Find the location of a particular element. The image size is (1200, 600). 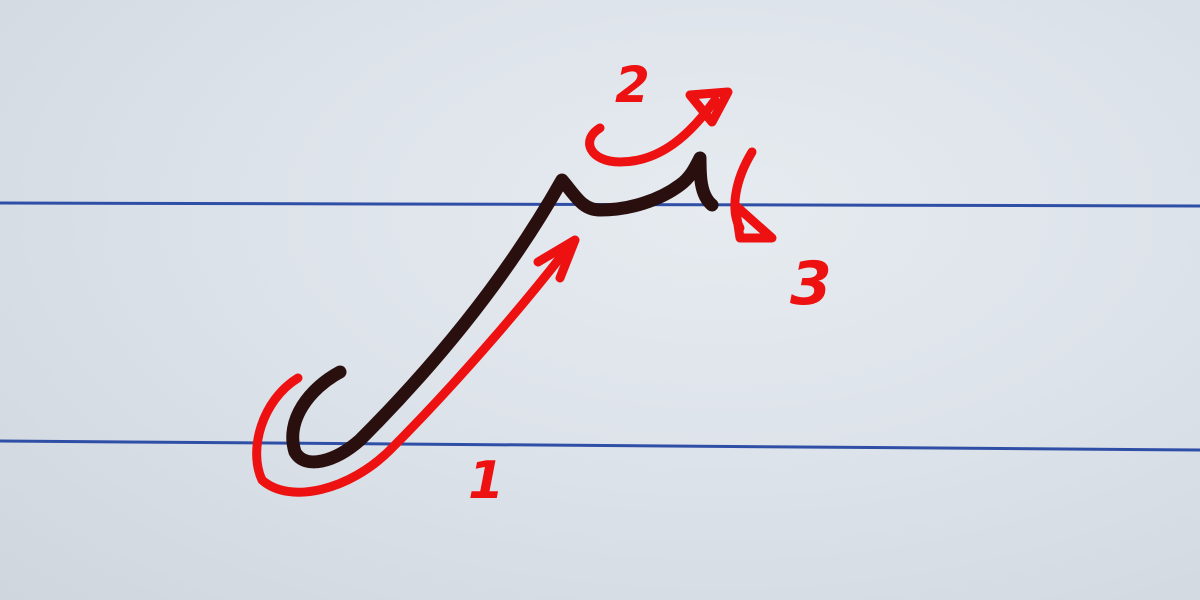

stroke-number-1: 1 is located at coordinates (486, 481).